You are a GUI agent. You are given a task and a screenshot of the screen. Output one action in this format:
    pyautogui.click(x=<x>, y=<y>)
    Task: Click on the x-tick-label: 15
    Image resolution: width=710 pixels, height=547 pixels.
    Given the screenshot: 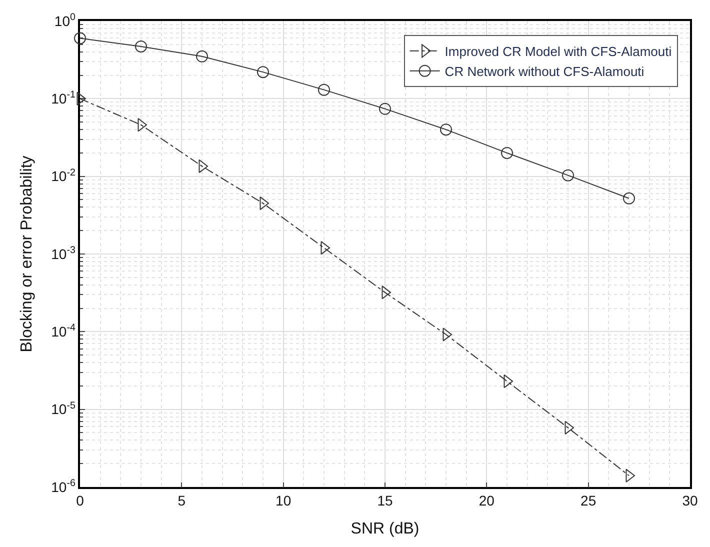 What is the action you would take?
    pyautogui.click(x=385, y=500)
    